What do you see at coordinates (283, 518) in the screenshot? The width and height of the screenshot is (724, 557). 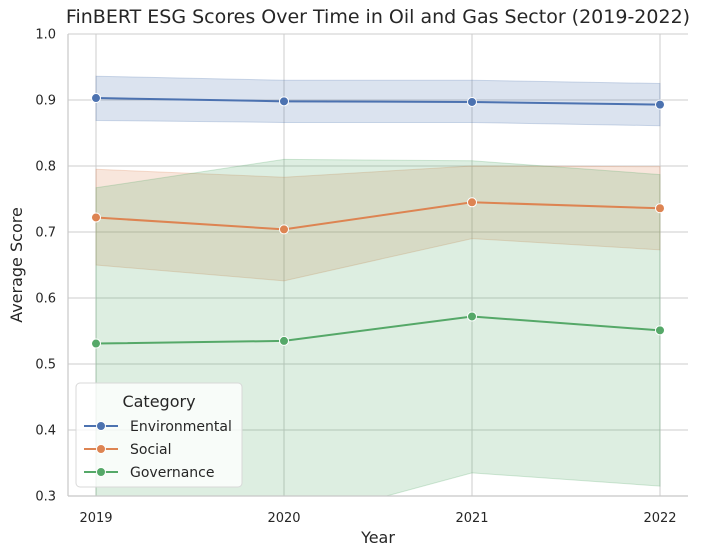 I see `x-tick-label: 2020` at bounding box center [283, 518].